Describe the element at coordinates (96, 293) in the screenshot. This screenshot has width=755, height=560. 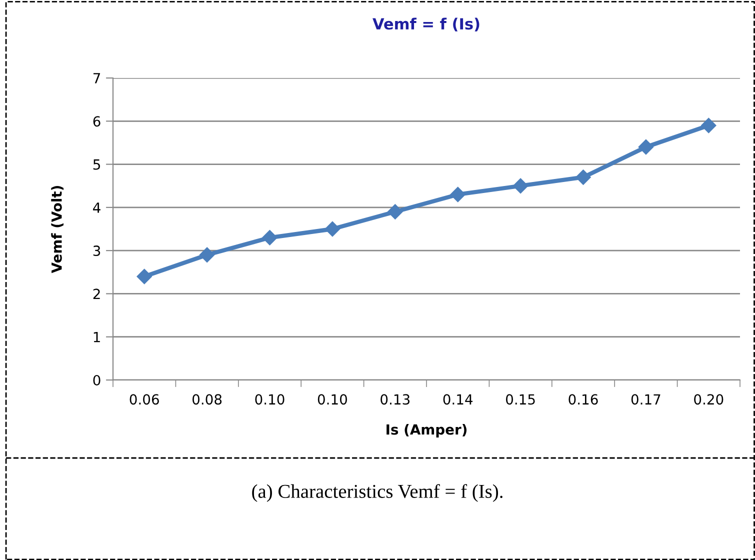
I see `y-tick-label: 2` at that location.